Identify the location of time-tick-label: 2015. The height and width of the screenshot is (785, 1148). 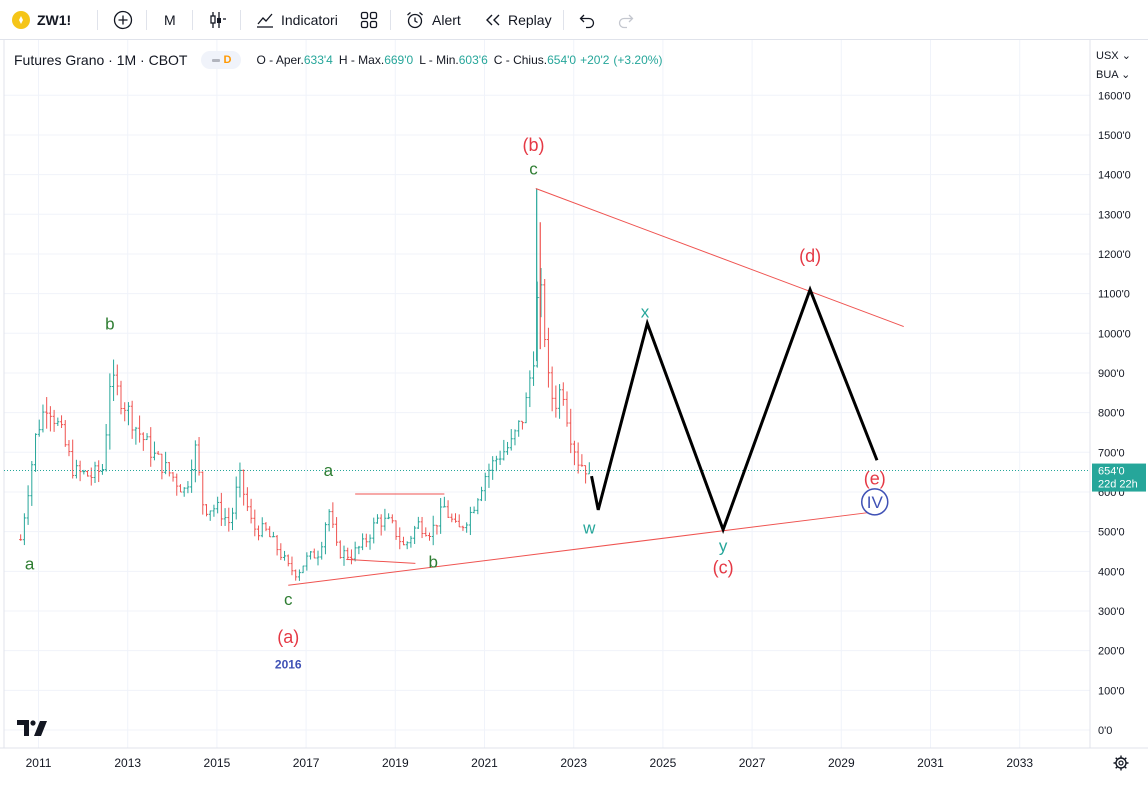
(217, 763).